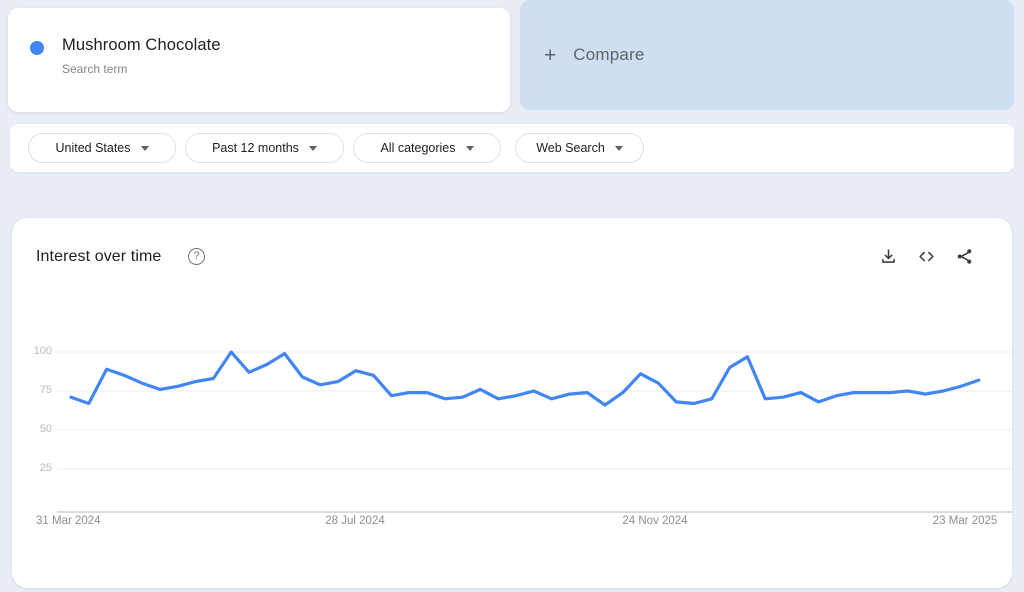 The height and width of the screenshot is (592, 1024). What do you see at coordinates (45, 390) in the screenshot?
I see `y-axis-tick: 75` at bounding box center [45, 390].